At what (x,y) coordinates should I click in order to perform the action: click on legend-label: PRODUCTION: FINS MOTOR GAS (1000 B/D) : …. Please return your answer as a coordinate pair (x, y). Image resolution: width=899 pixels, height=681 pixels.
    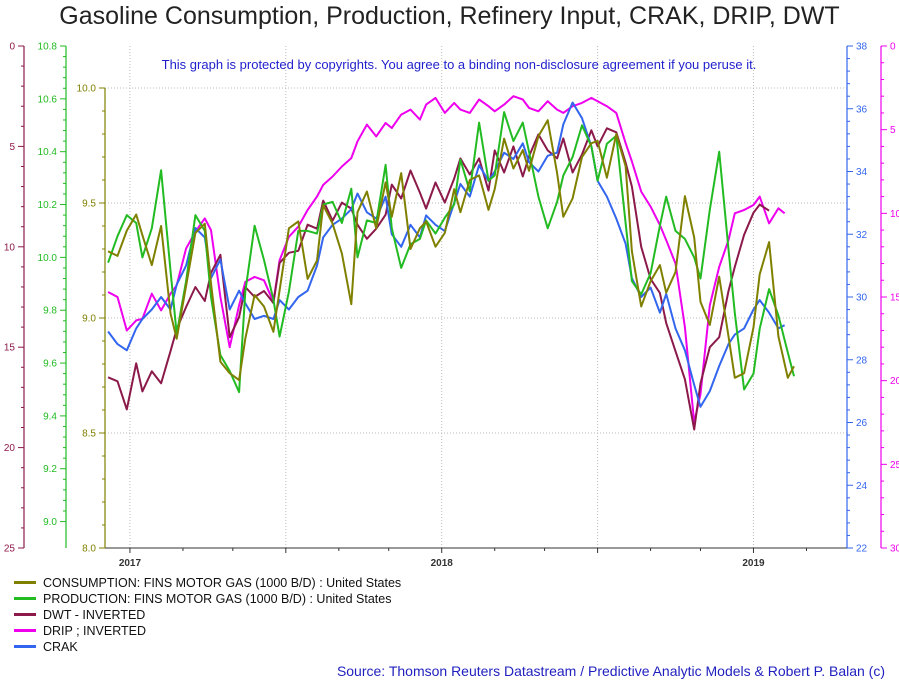
    Looking at the image, I should click on (217, 599).